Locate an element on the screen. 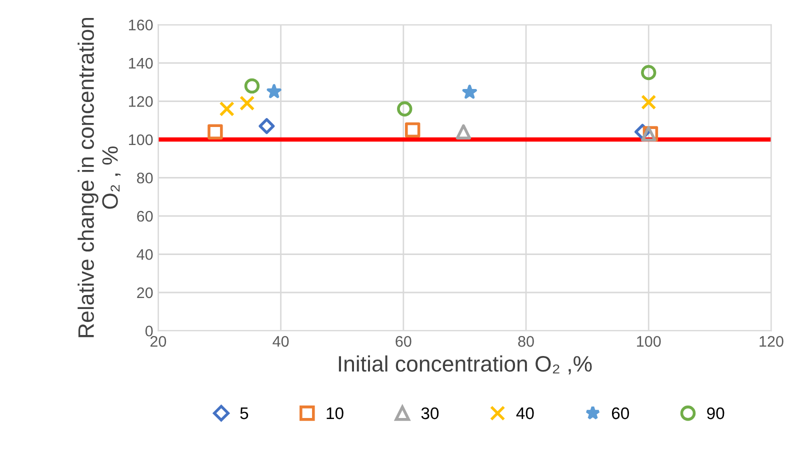  x-tick-label: 120 is located at coordinates (772, 341).